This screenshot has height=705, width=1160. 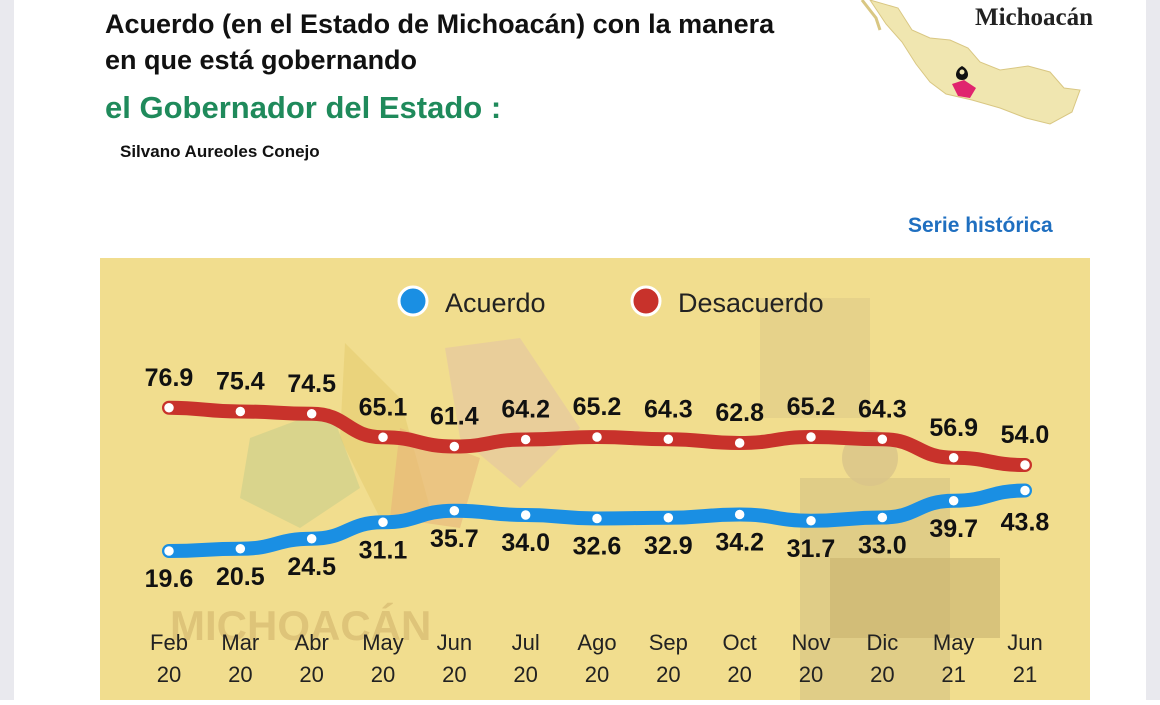 What do you see at coordinates (882, 642) in the screenshot?
I see `x-tick-month-10: Dic` at bounding box center [882, 642].